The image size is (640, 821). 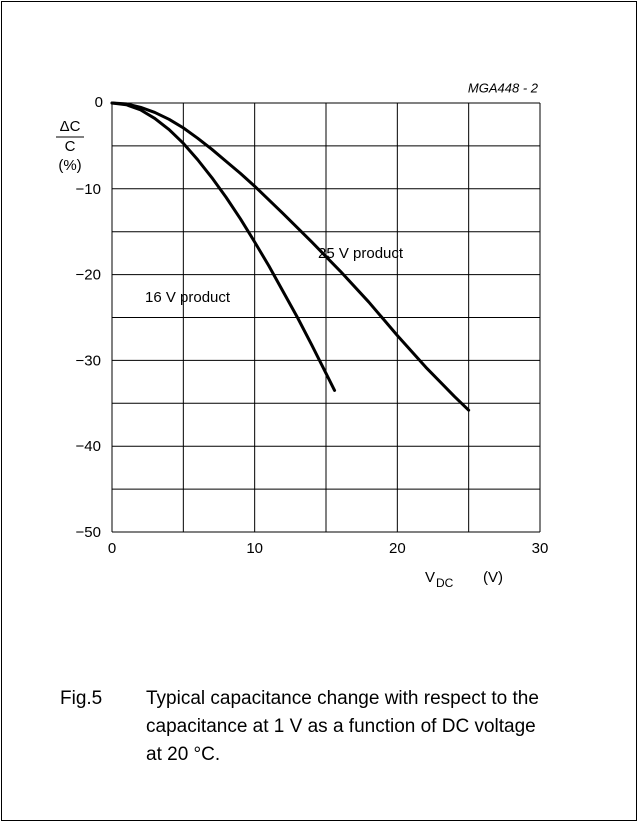 I want to click on y-label-numerator: ΔC, so click(x=70, y=126).